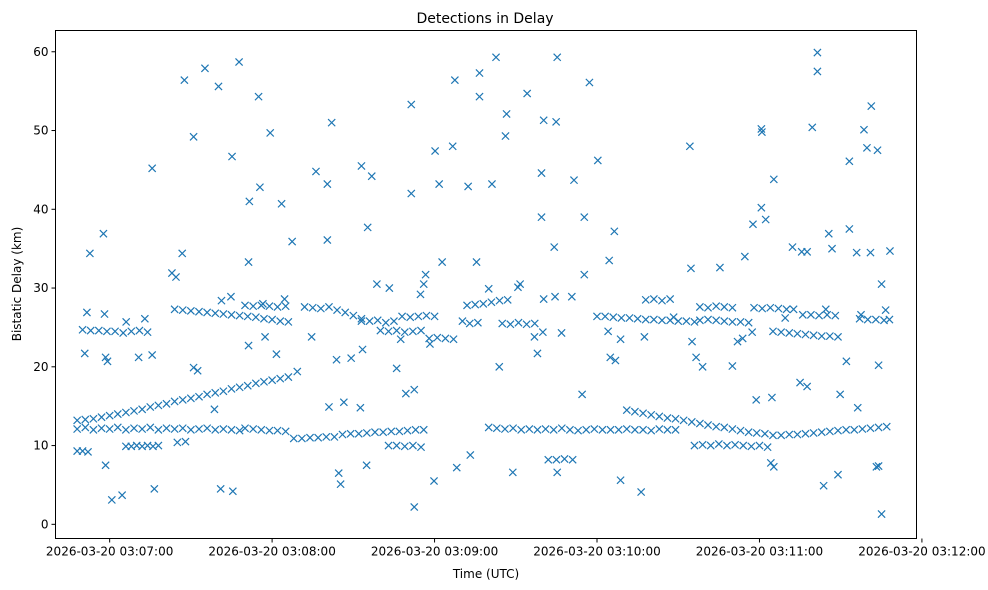  I want to click on chart-title: Detections in Delay, so click(484, 19).